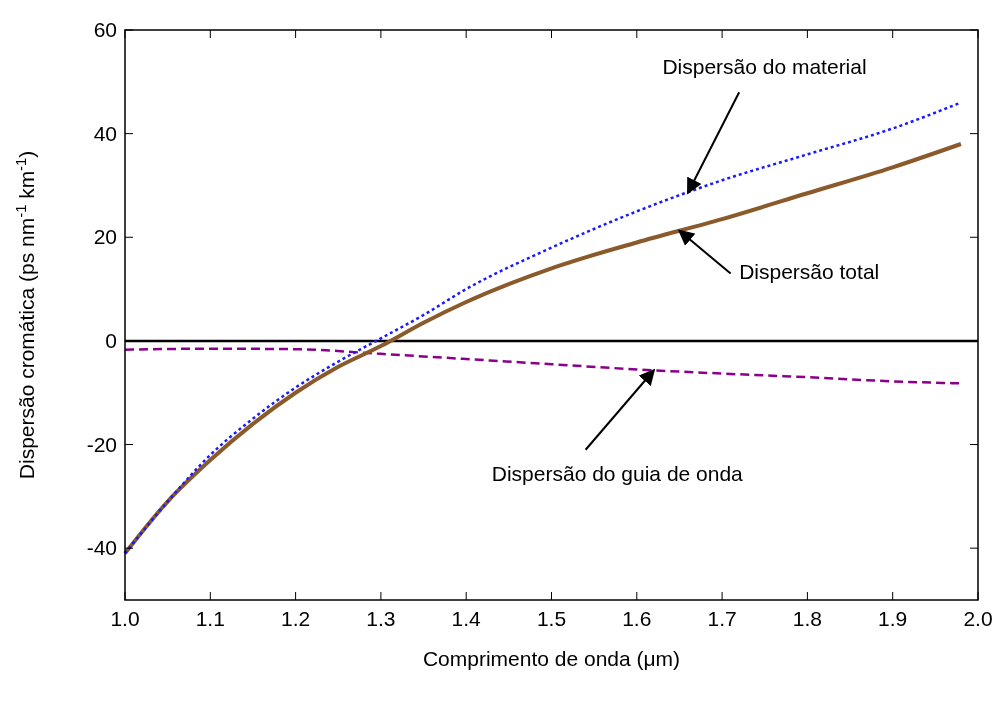 The image size is (1004, 702). Describe the element at coordinates (617, 473) in the screenshot. I see `text: Dispersão do guia de onda` at that location.